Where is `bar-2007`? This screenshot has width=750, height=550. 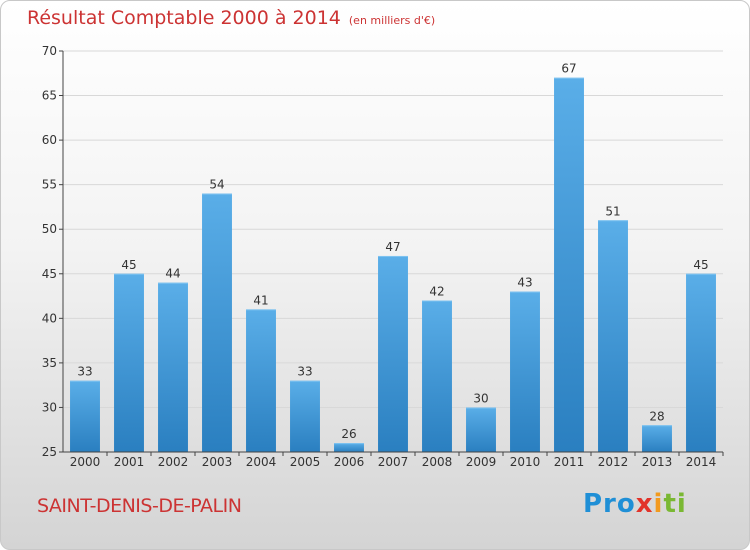
bar-2007 is located at coordinates (393, 353).